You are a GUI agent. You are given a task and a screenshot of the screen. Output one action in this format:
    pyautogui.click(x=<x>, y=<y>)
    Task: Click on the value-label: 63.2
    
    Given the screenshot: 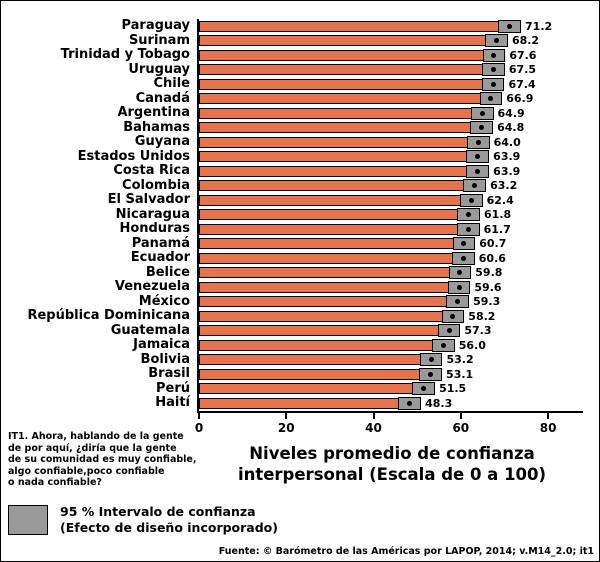 What is the action you would take?
    pyautogui.click(x=504, y=185)
    